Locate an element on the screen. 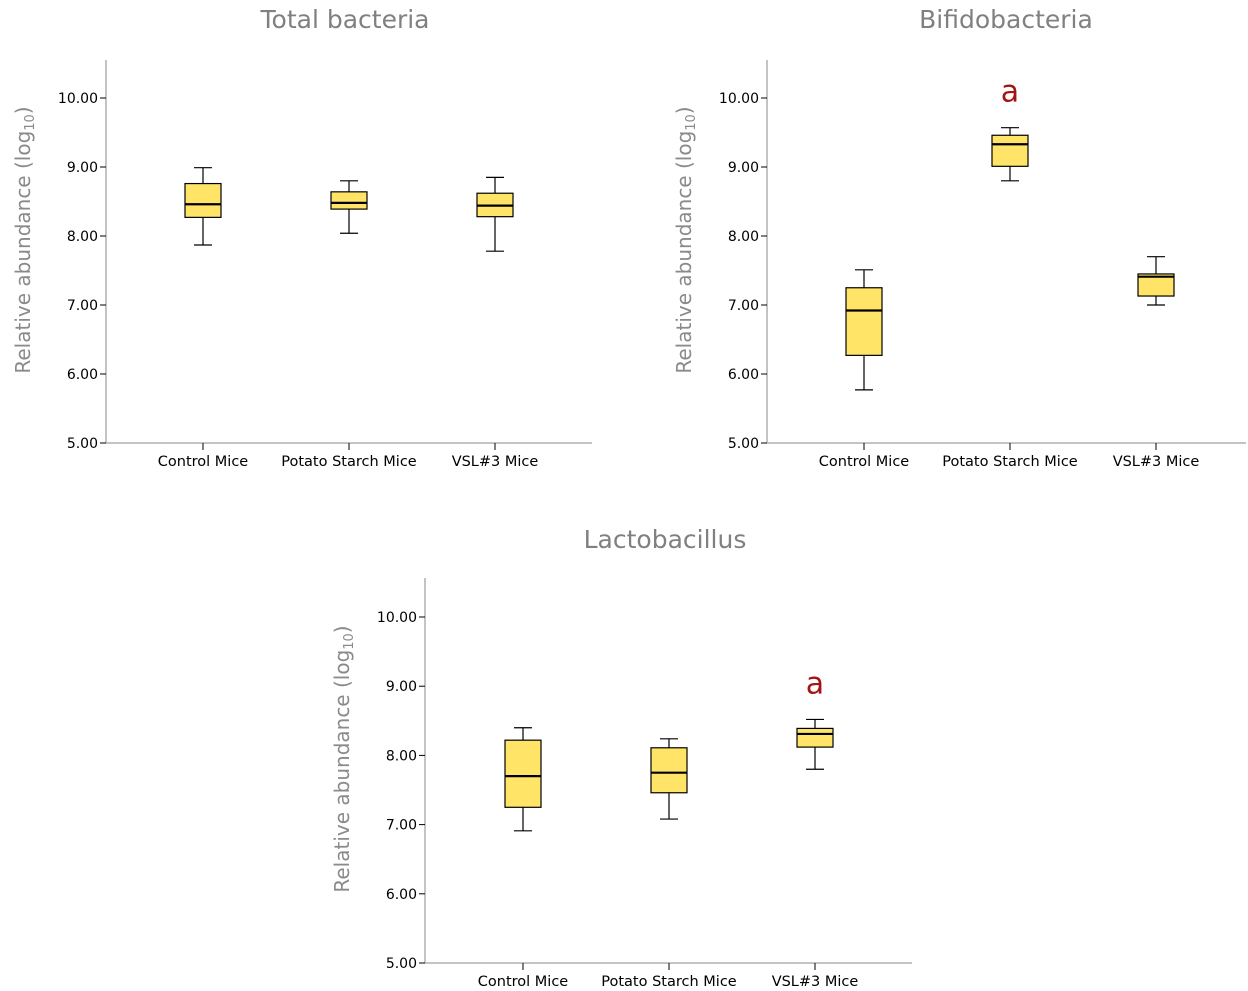 The image size is (1248, 991). chart-title: Bifidobacteria is located at coordinates (1006, 19).